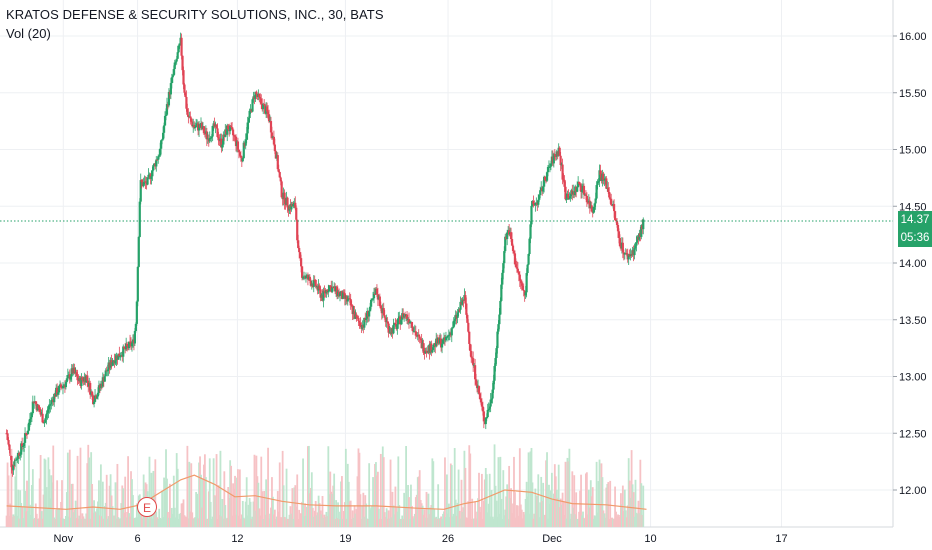 The image size is (932, 550). What do you see at coordinates (147, 507) in the screenshot?
I see `earnings-event-marker: E` at bounding box center [147, 507].